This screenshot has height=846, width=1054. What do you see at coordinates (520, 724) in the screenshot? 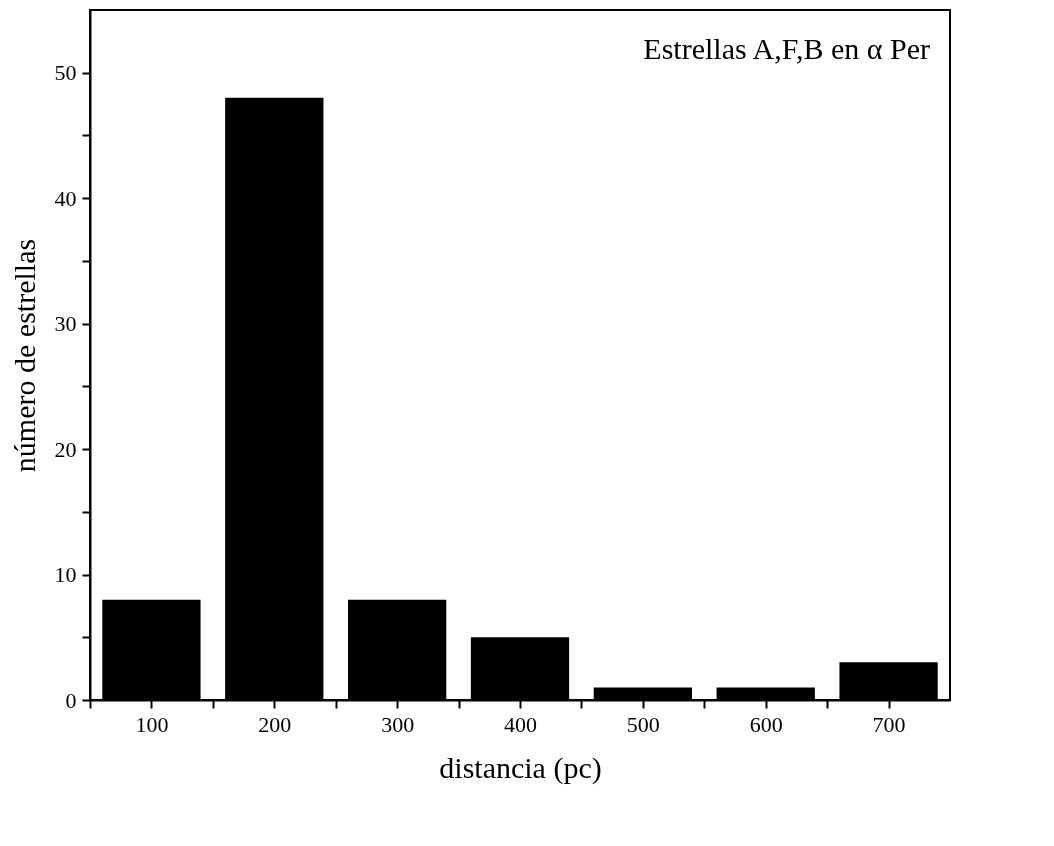
I see `x-tick-label: 400` at bounding box center [520, 724].